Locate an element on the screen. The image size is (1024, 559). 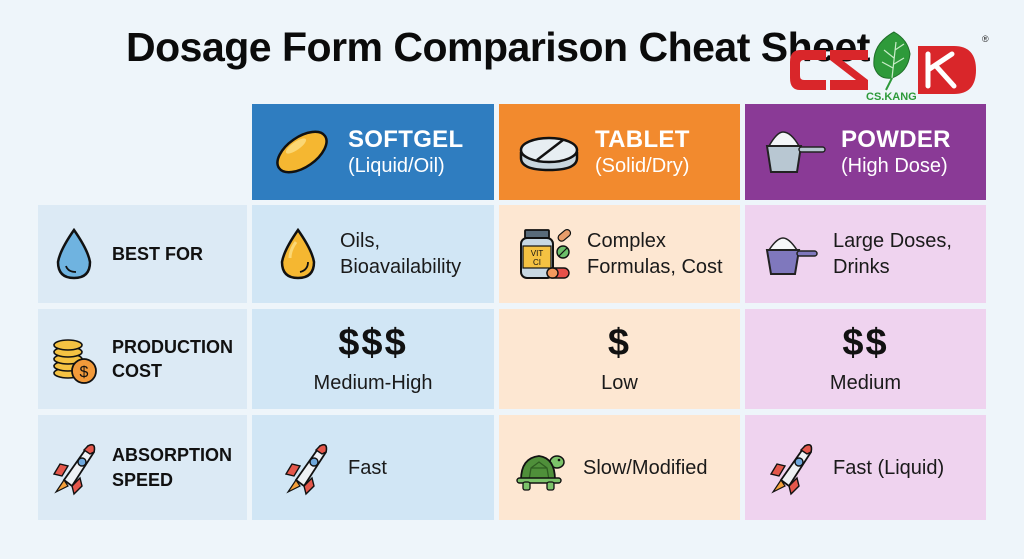
softgel-capsule-icon is located at coordinates (302, 152).